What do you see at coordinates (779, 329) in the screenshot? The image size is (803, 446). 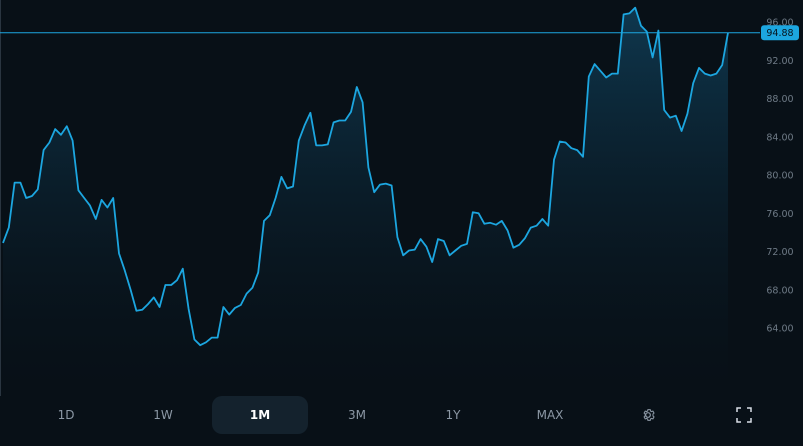 I see `y-tick-label: 64.00` at bounding box center [779, 329].